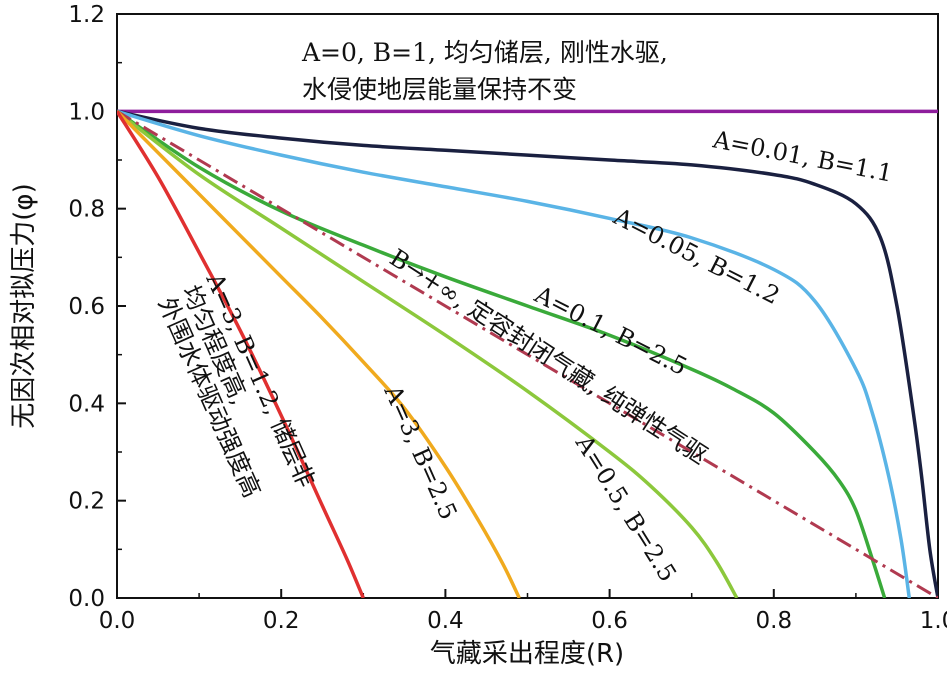 The image size is (947, 674). Describe the element at coordinates (24, 305) in the screenshot. I see `y-axis-title: 无因次相对拟压力(φ)` at that location.